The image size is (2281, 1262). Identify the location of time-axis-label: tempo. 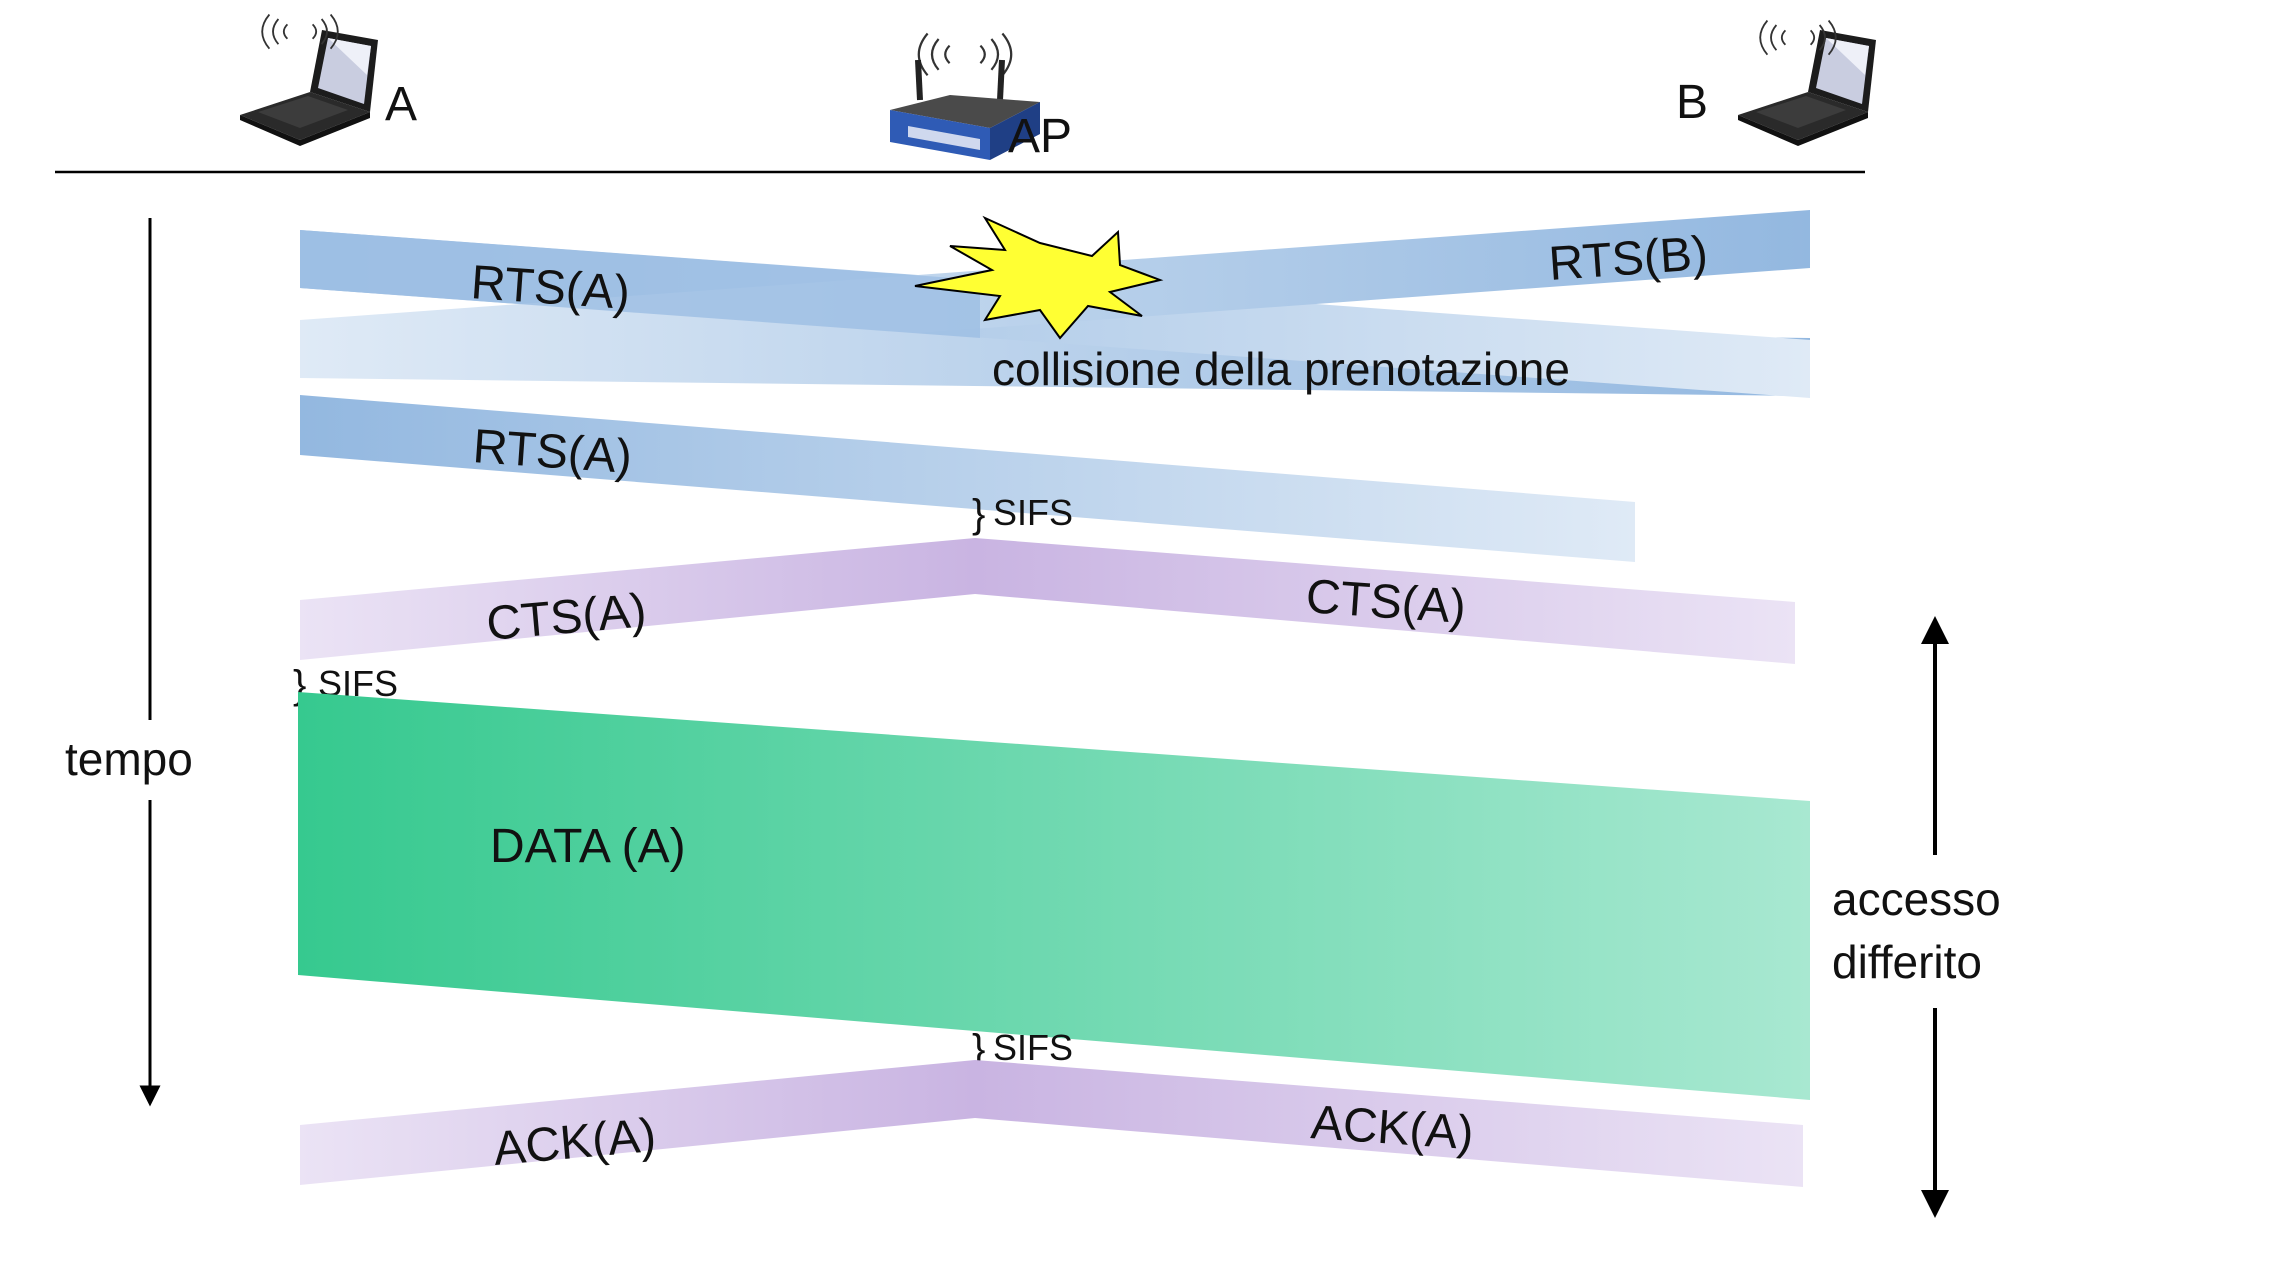
(129, 759).